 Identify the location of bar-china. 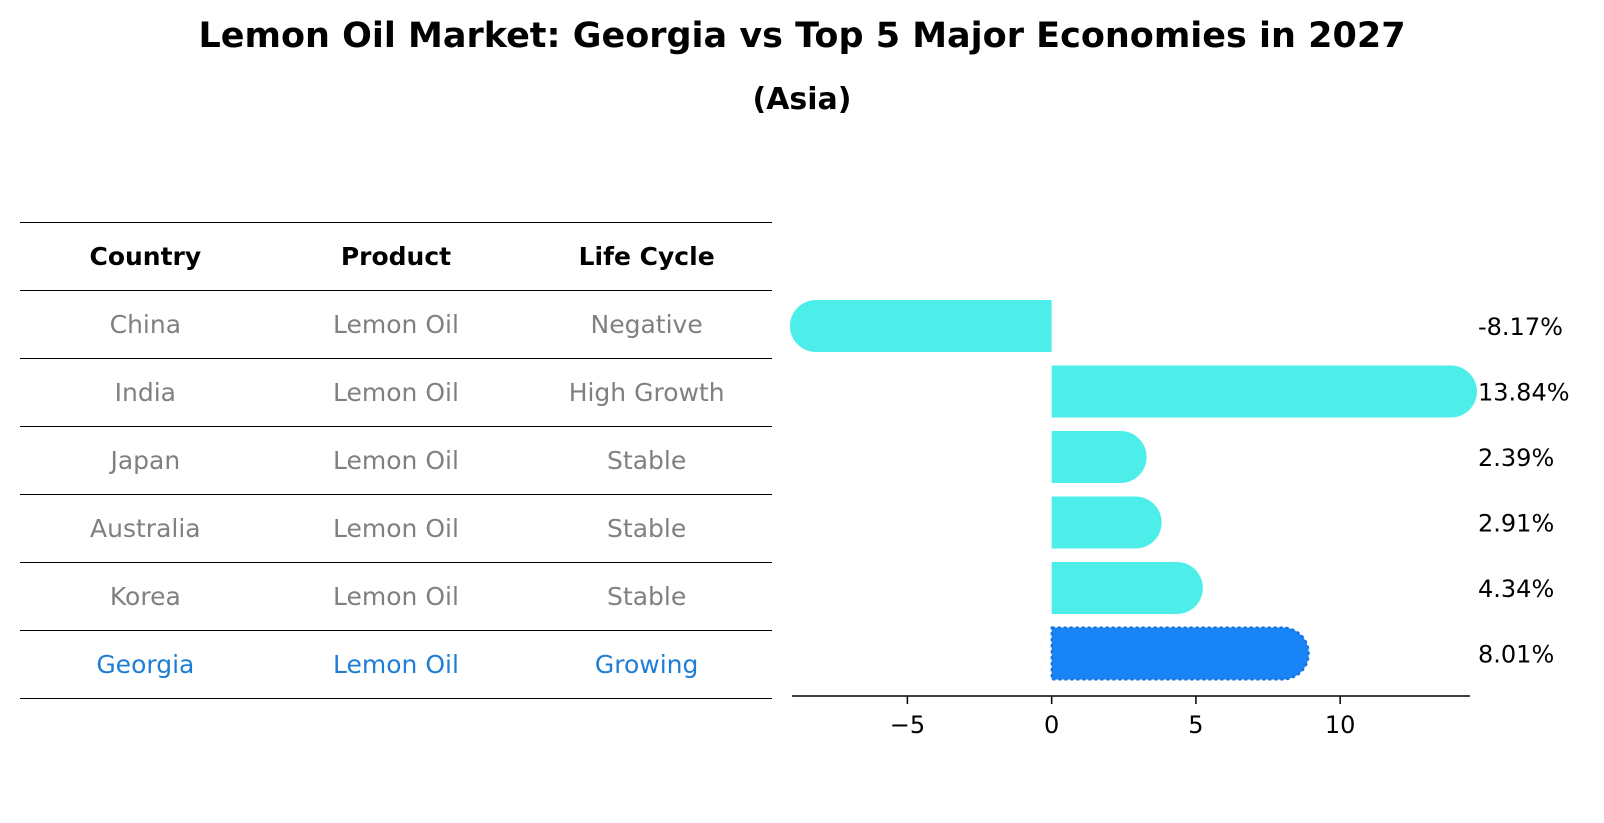
(920, 326).